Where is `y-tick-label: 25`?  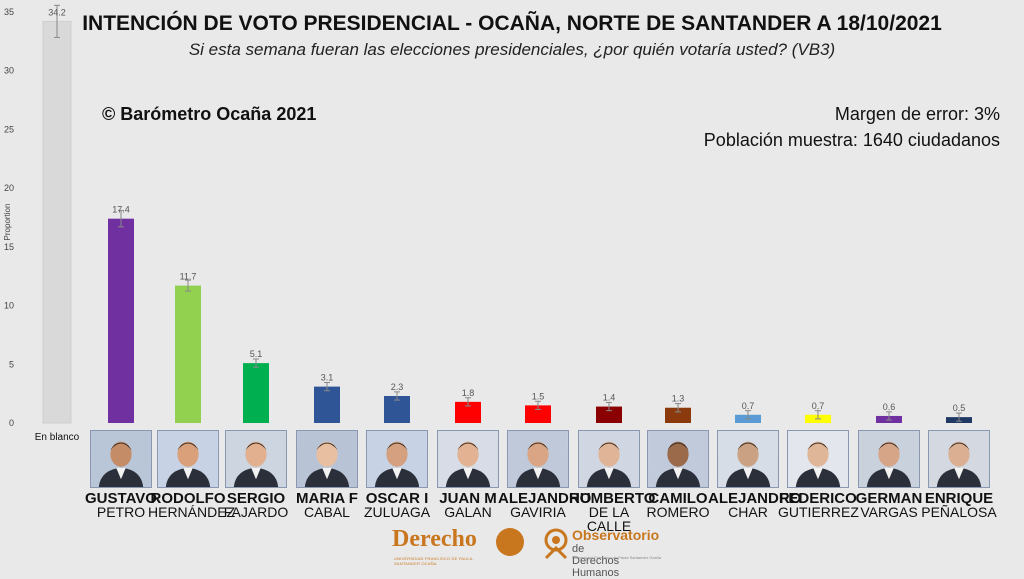 y-tick-label: 25 is located at coordinates (9, 129).